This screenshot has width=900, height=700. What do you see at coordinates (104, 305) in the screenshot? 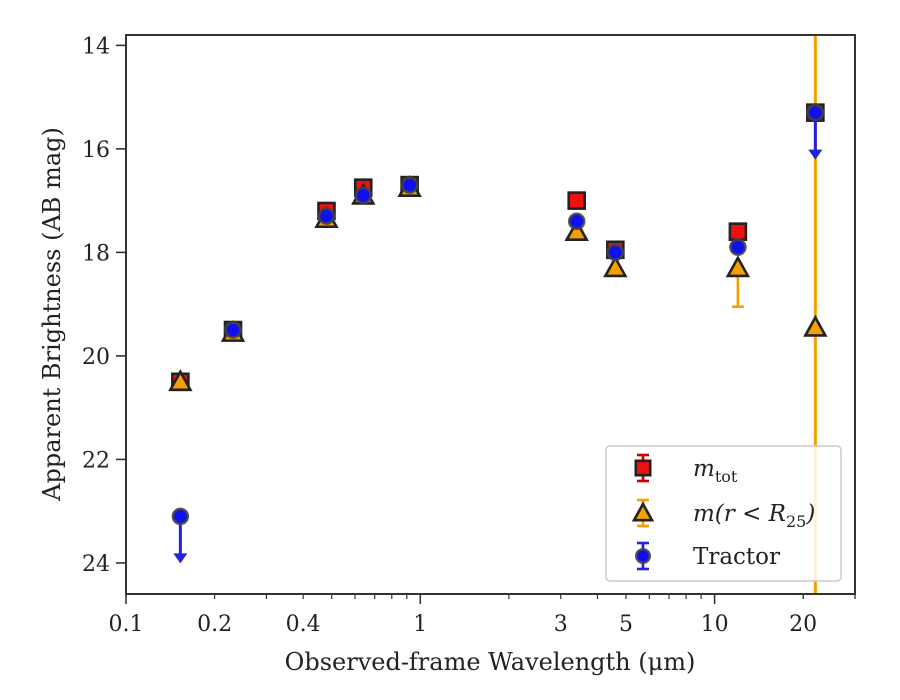
I see `y-axis: 14 16 18 20 22 24` at bounding box center [104, 305].